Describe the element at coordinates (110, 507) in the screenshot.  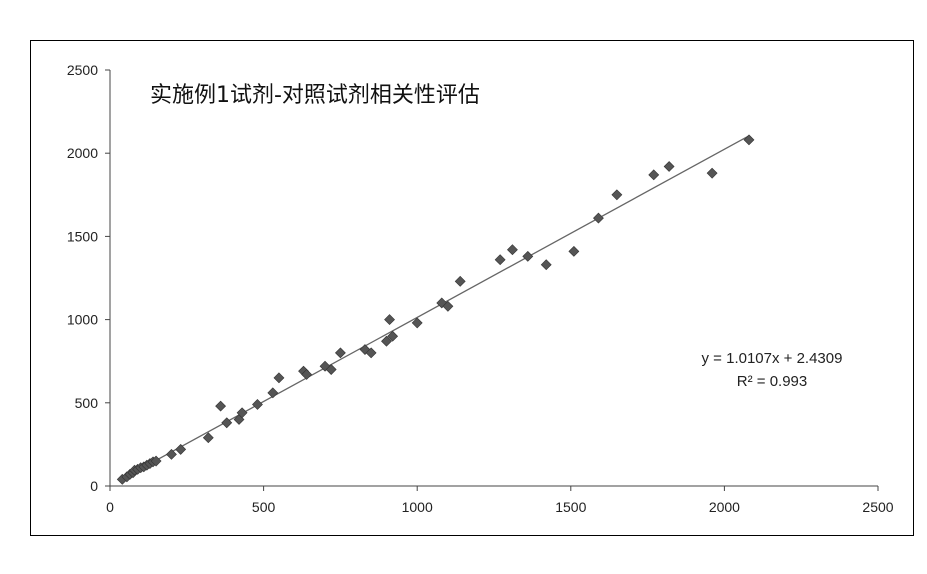
I see `x-tick-label: 0` at that location.